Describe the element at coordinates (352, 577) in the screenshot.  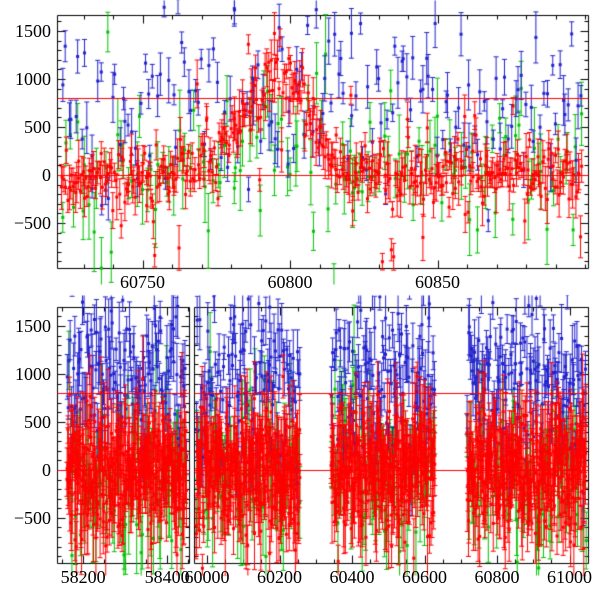
I see `x-tick-label: 60400` at that location.